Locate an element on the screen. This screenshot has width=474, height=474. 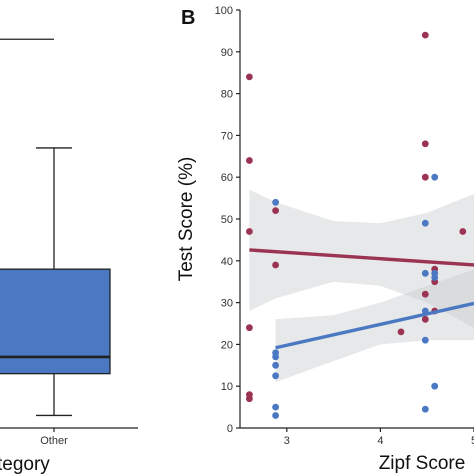
panel-b-y-axis-title: Test Score (%) is located at coordinates (186, 219).